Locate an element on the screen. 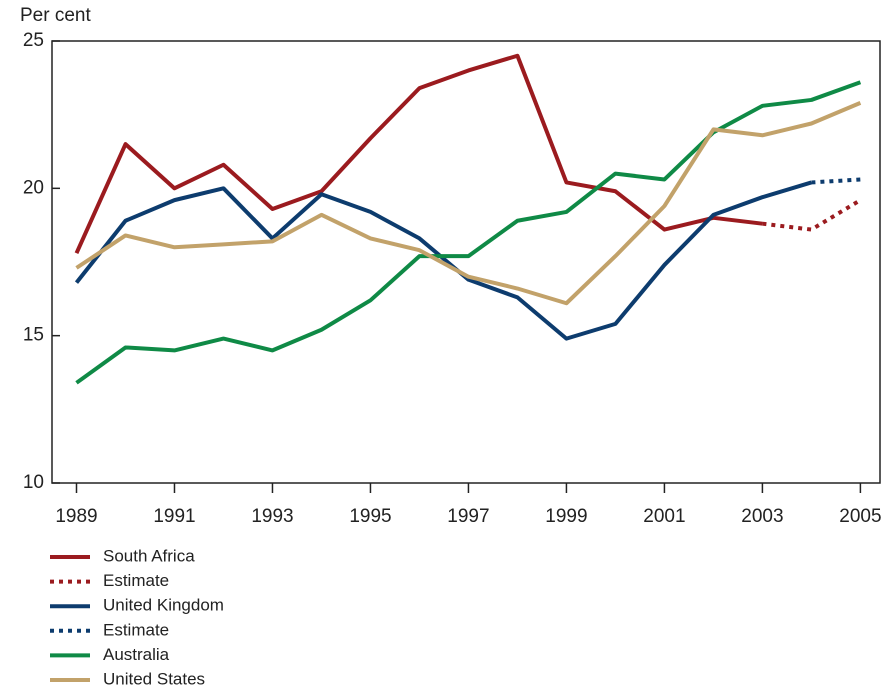 The width and height of the screenshot is (893, 695). x-tick-label: 2005 is located at coordinates (860, 516).